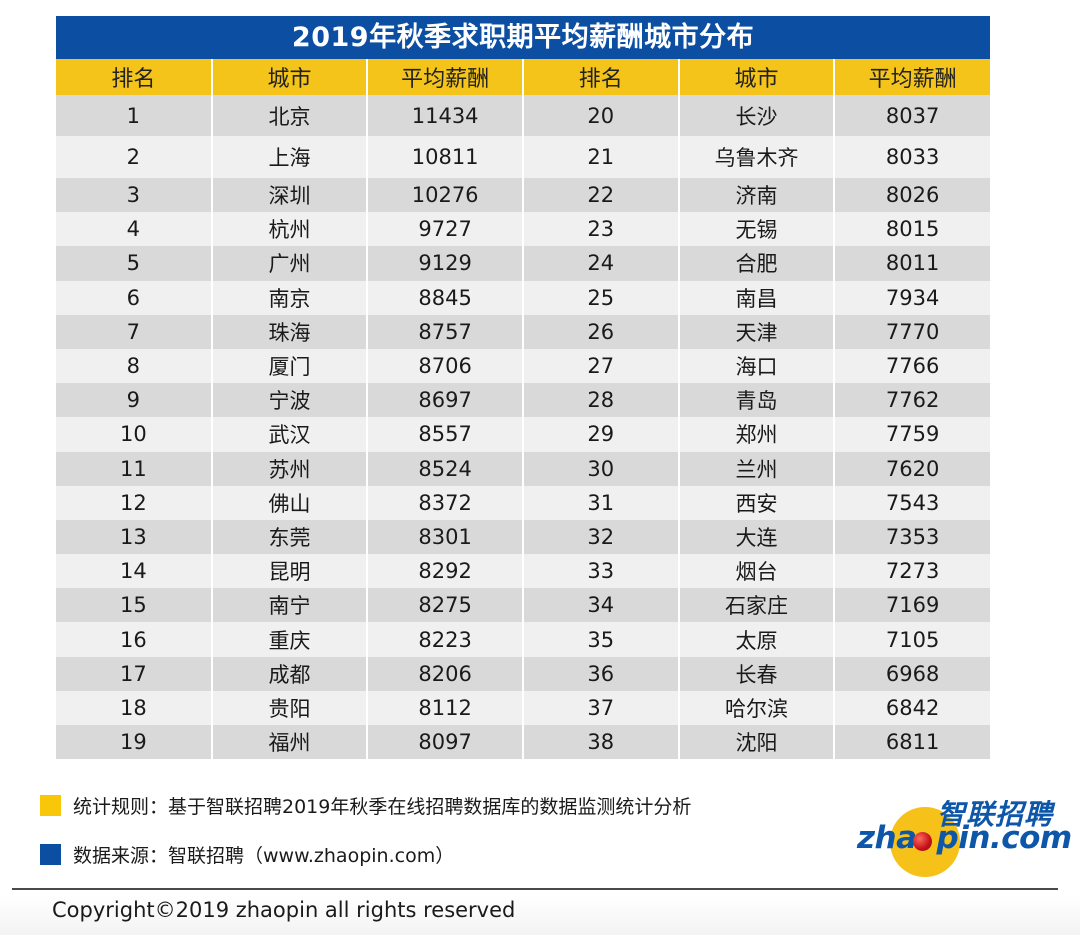  I want to click on rank-cell: 27, so click(600, 366).